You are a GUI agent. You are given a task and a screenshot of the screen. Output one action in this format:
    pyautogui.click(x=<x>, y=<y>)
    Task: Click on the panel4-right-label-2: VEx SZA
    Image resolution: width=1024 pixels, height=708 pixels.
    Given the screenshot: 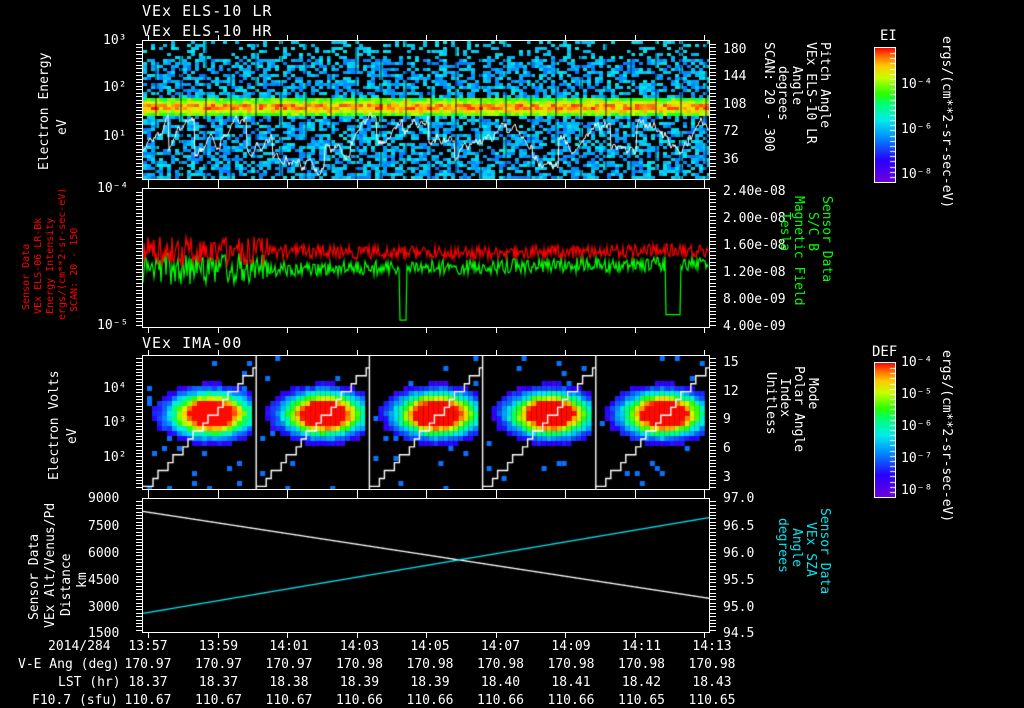 What is the action you would take?
    pyautogui.click(x=810, y=549)
    